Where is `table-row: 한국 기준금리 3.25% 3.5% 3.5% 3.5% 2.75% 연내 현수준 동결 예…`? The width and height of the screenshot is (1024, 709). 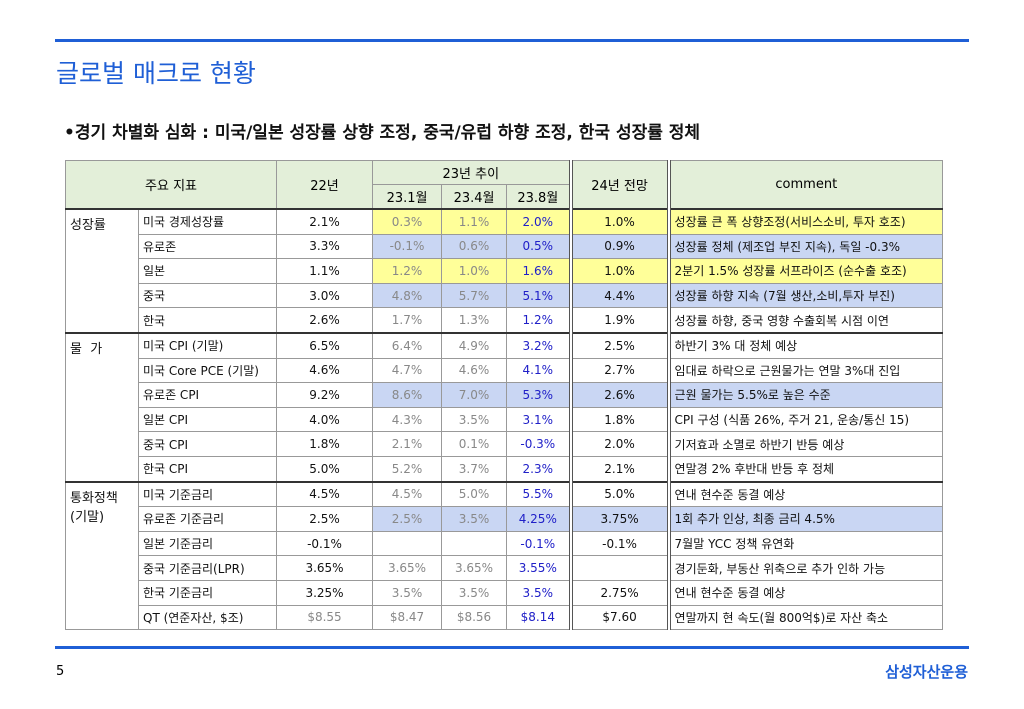 table-row: 한국 기준금리 3.25% 3.5% 3.5% 3.5% 2.75% 연내 현수준 동결 예… is located at coordinates (505, 592).